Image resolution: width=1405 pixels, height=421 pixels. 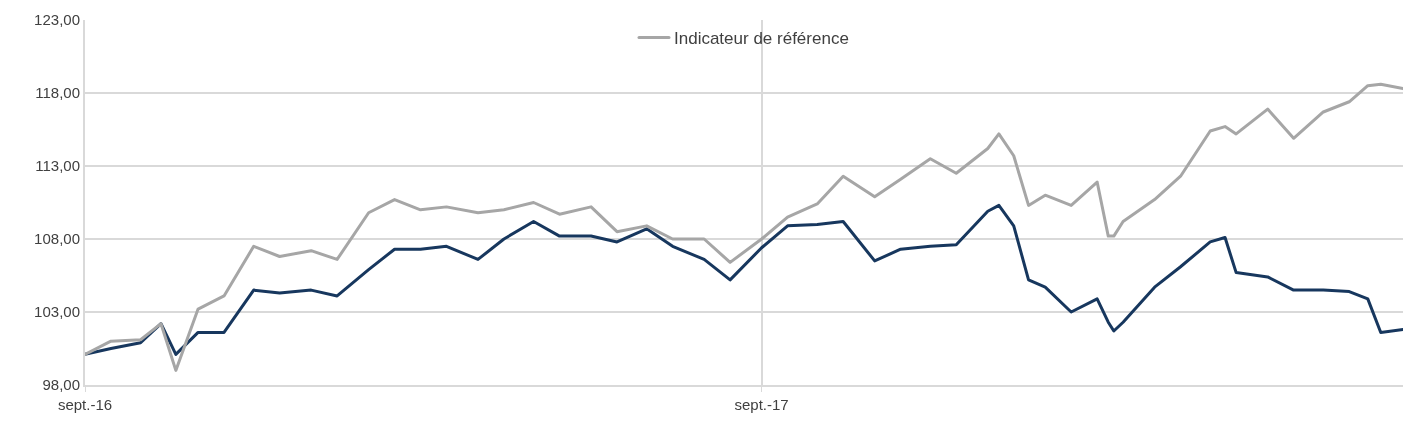 What do you see at coordinates (57, 93) in the screenshot?
I see `y-tick-label: 118,00` at bounding box center [57, 93].